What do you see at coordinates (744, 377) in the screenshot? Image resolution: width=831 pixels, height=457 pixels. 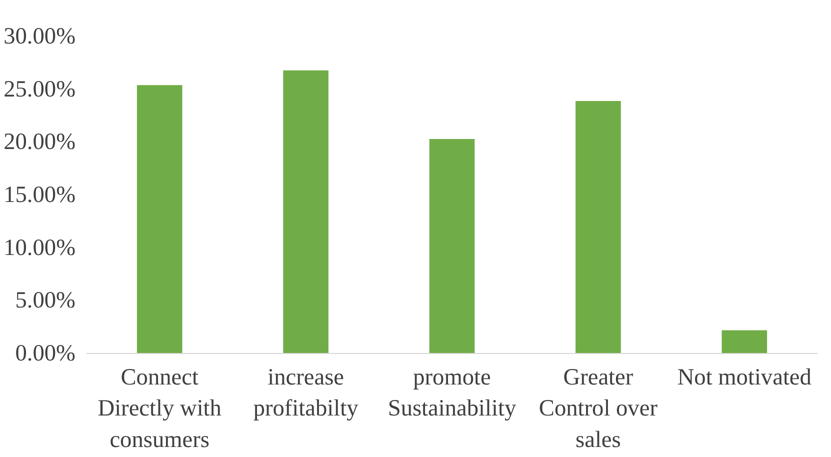 I see `x-tick-label: Not motivated` at bounding box center [744, 377].